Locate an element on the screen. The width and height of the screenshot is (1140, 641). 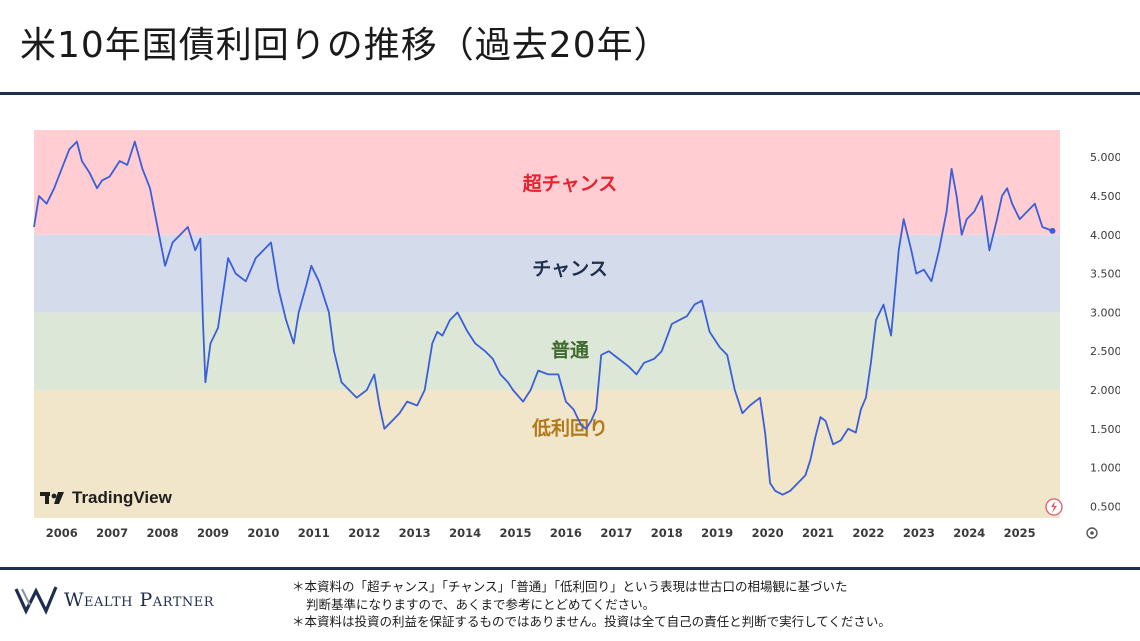
x-tick-label: 2023 is located at coordinates (919, 533).